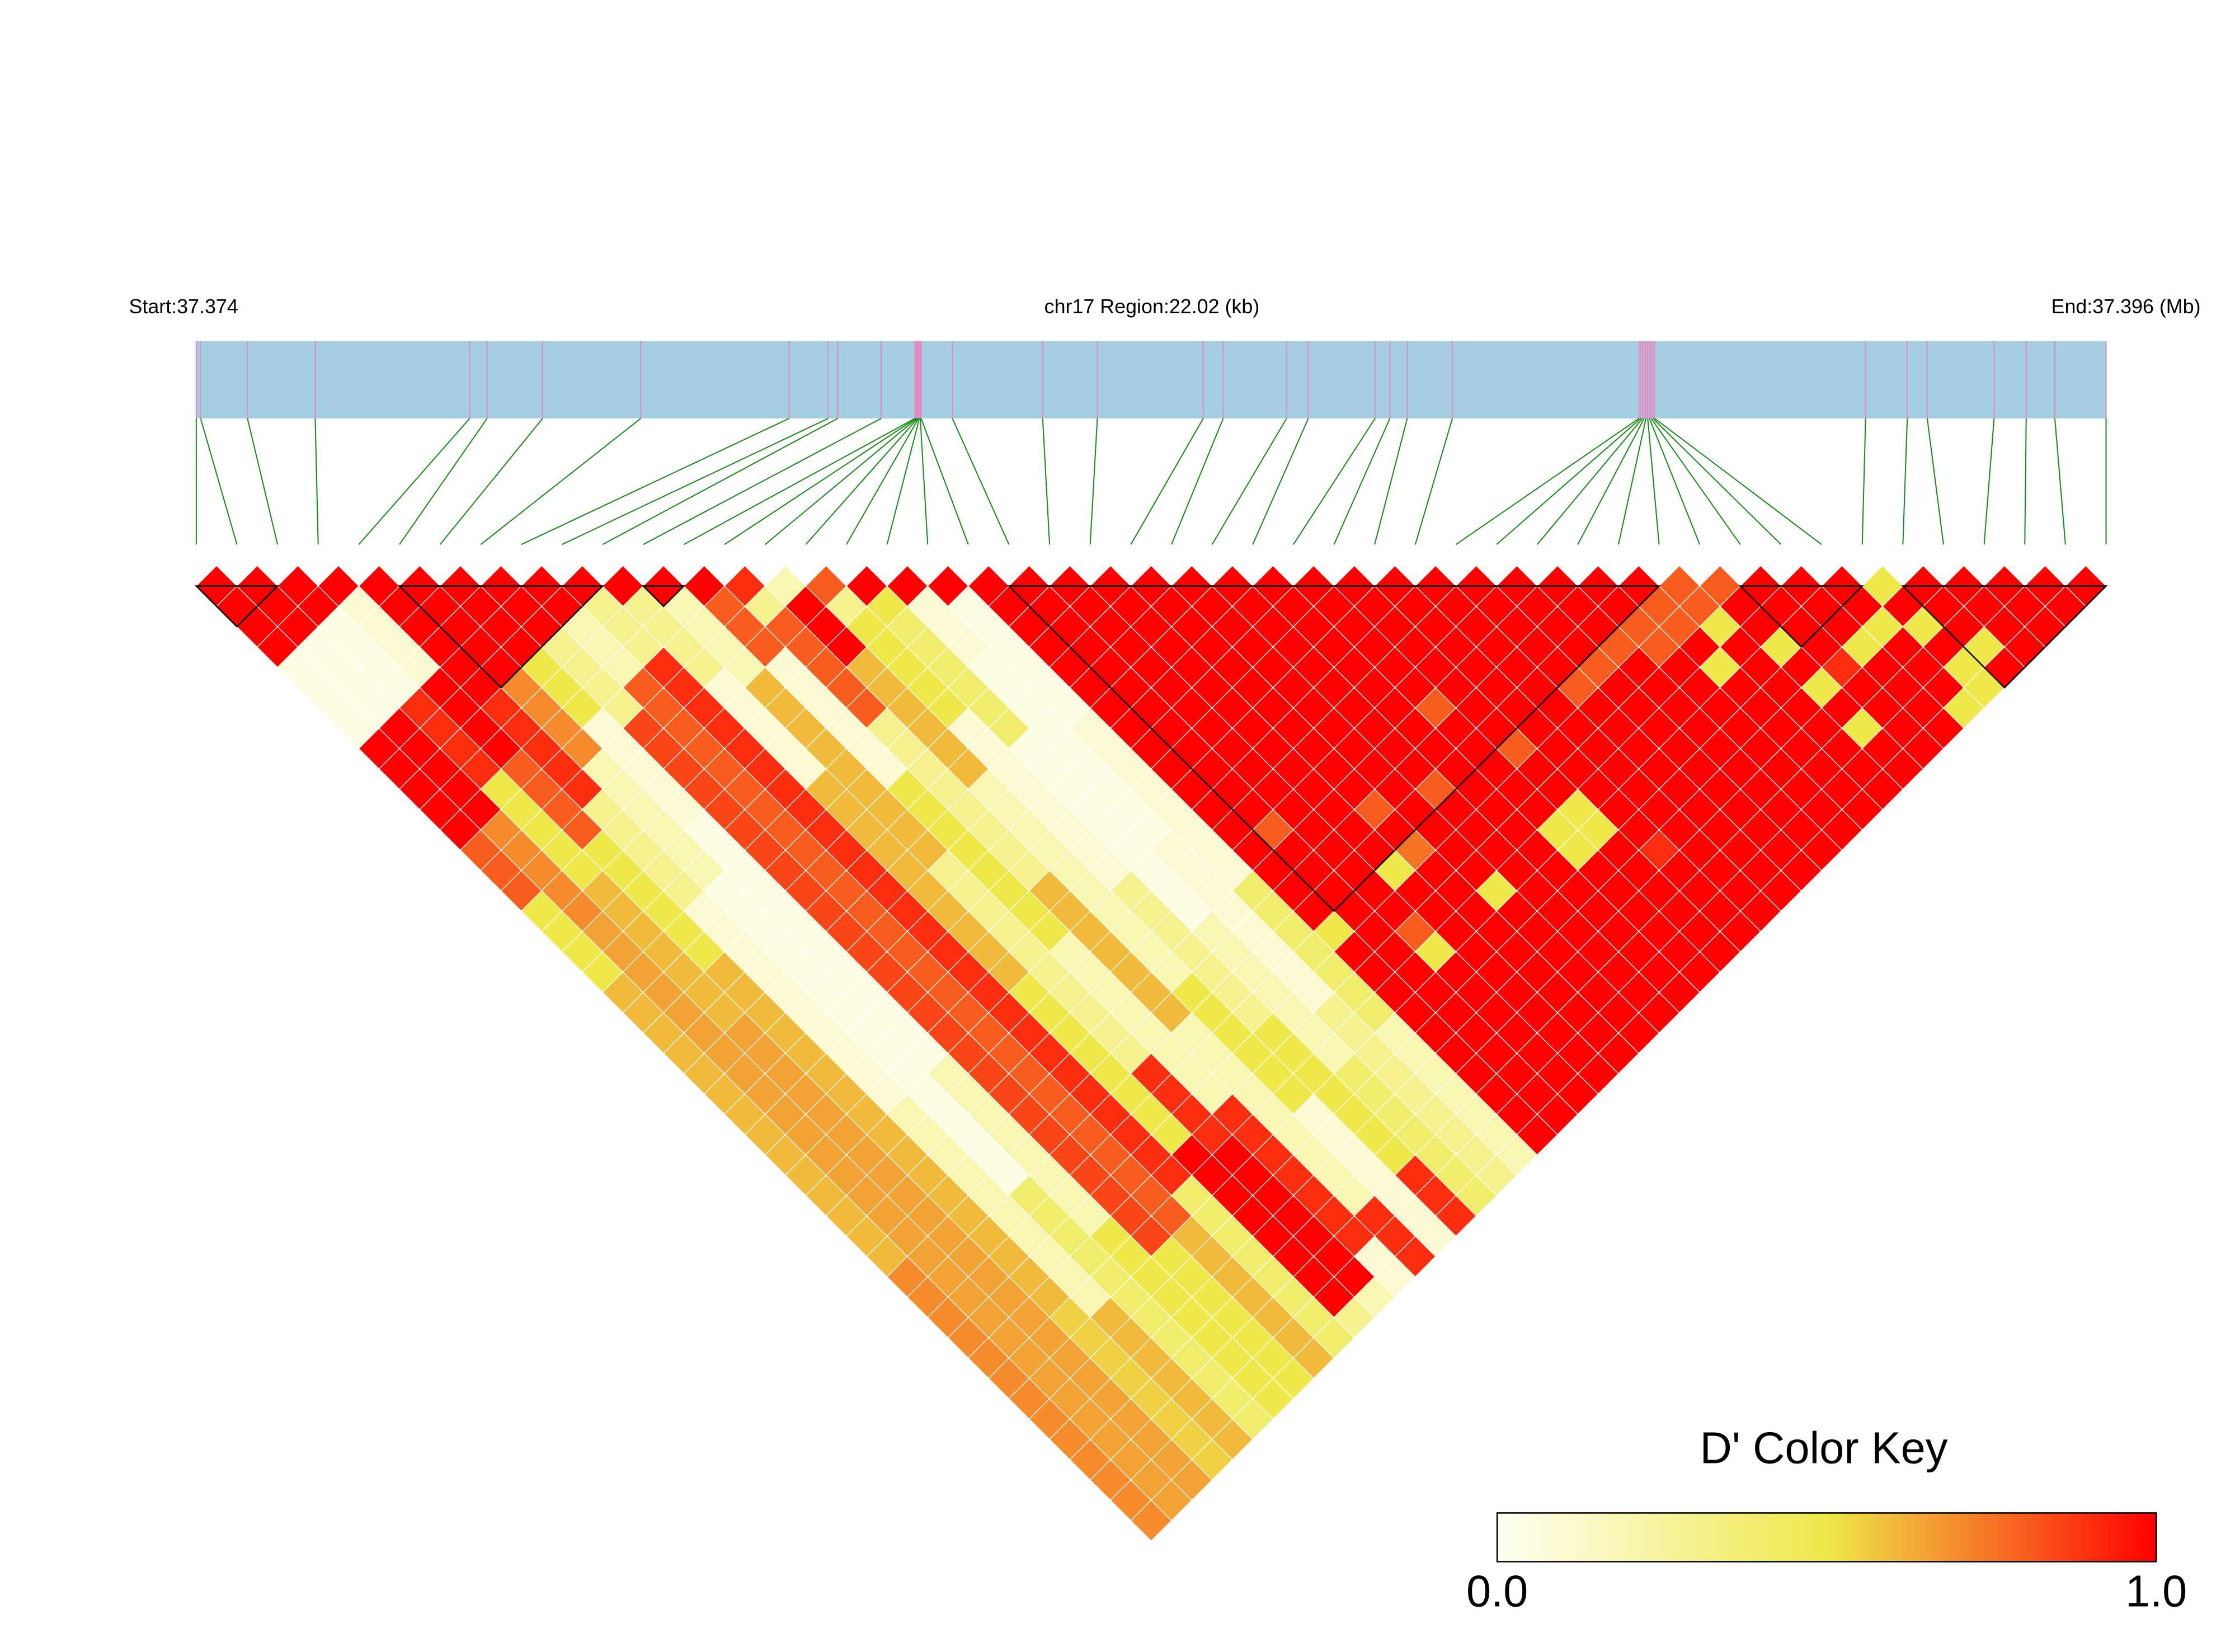 This screenshot has height=1652, width=2235. What do you see at coordinates (2126, 306) in the screenshot?
I see `end-label: End:37.396 (Mb)` at bounding box center [2126, 306].